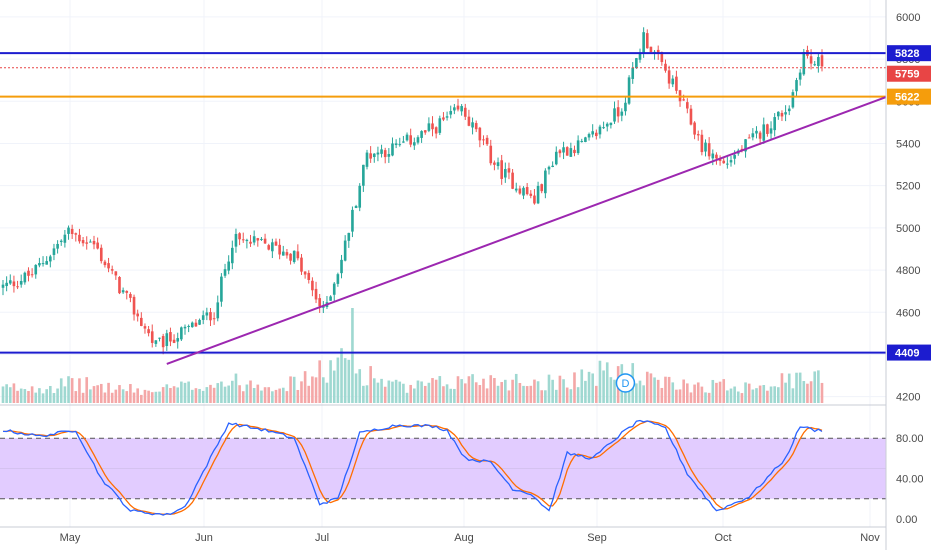  I want to click on price-tick-label: 4800, so click(908, 271).